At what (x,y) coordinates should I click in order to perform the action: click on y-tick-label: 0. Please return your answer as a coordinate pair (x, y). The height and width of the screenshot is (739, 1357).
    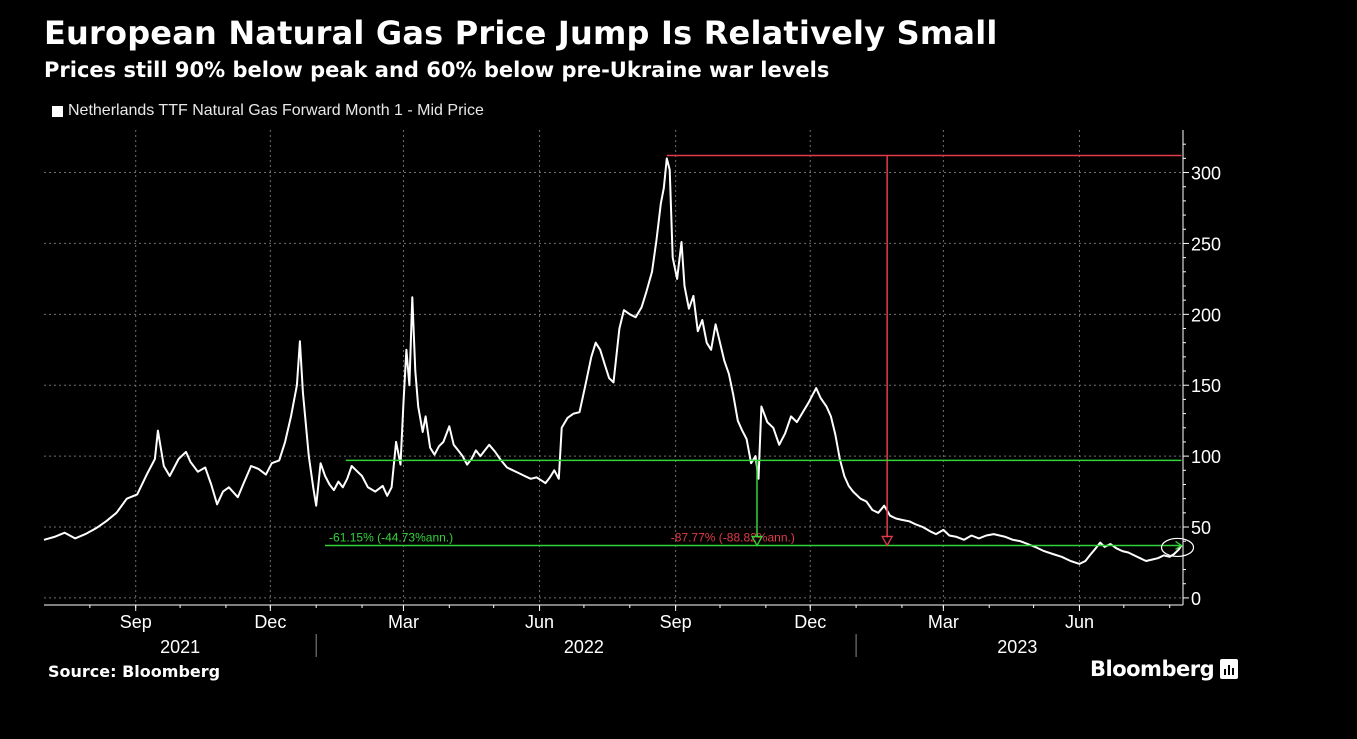
    Looking at the image, I should click on (1196, 599).